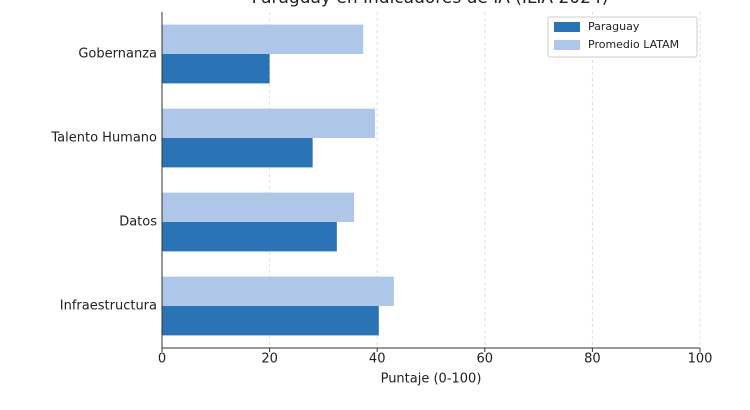  What do you see at coordinates (269, 359) in the screenshot?
I see `x-tick-label: 20` at bounding box center [269, 359].